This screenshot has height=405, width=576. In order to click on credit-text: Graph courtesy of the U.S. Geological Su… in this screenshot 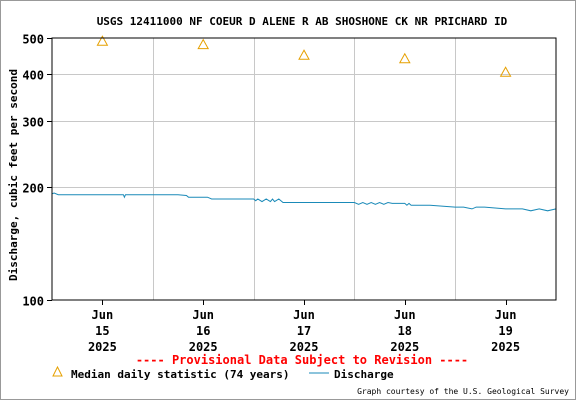, I will do `click(463, 391)`.